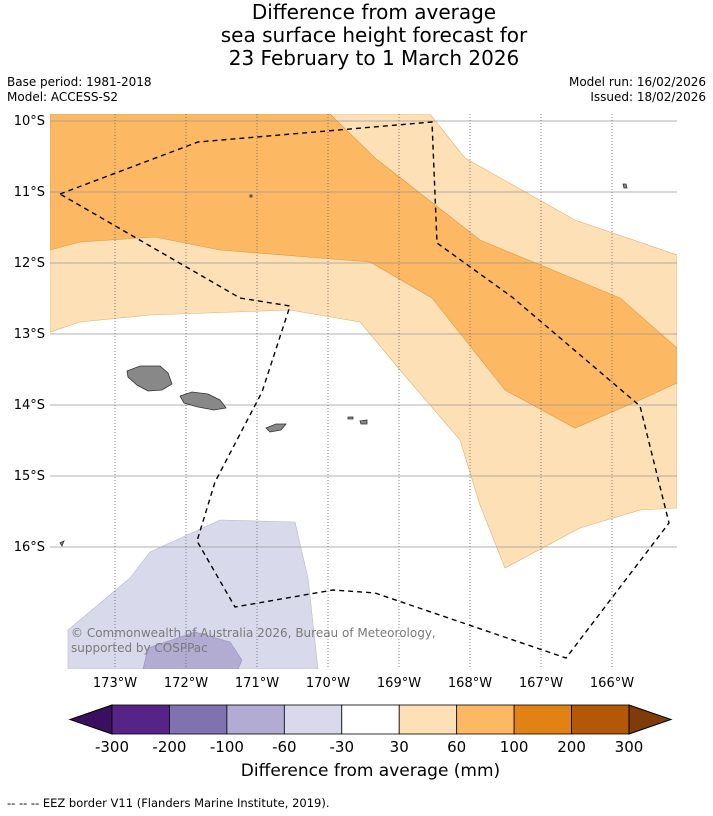  What do you see at coordinates (29, 121) in the screenshot?
I see `lat-label: 10°S` at bounding box center [29, 121].